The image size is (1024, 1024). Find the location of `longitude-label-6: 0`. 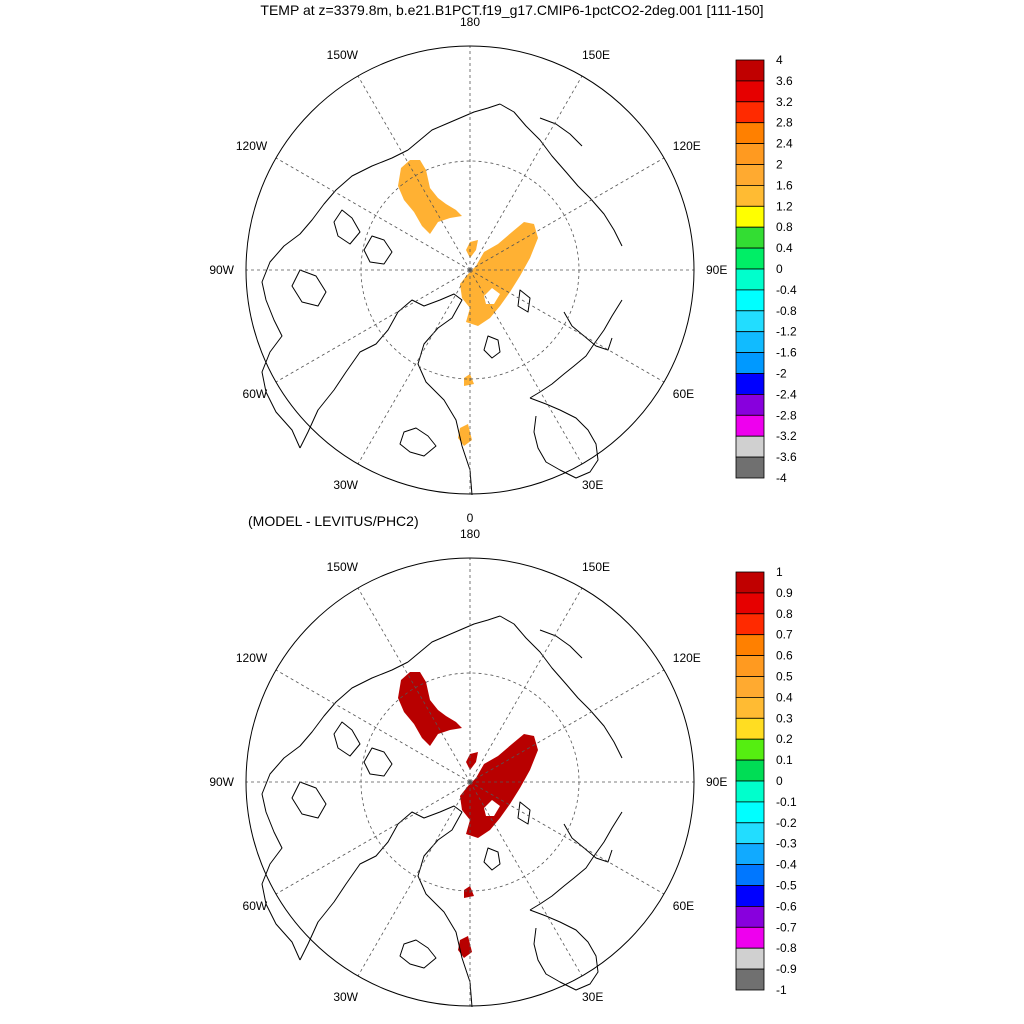

longitude-label-6: 0 is located at coordinates (470, 518).